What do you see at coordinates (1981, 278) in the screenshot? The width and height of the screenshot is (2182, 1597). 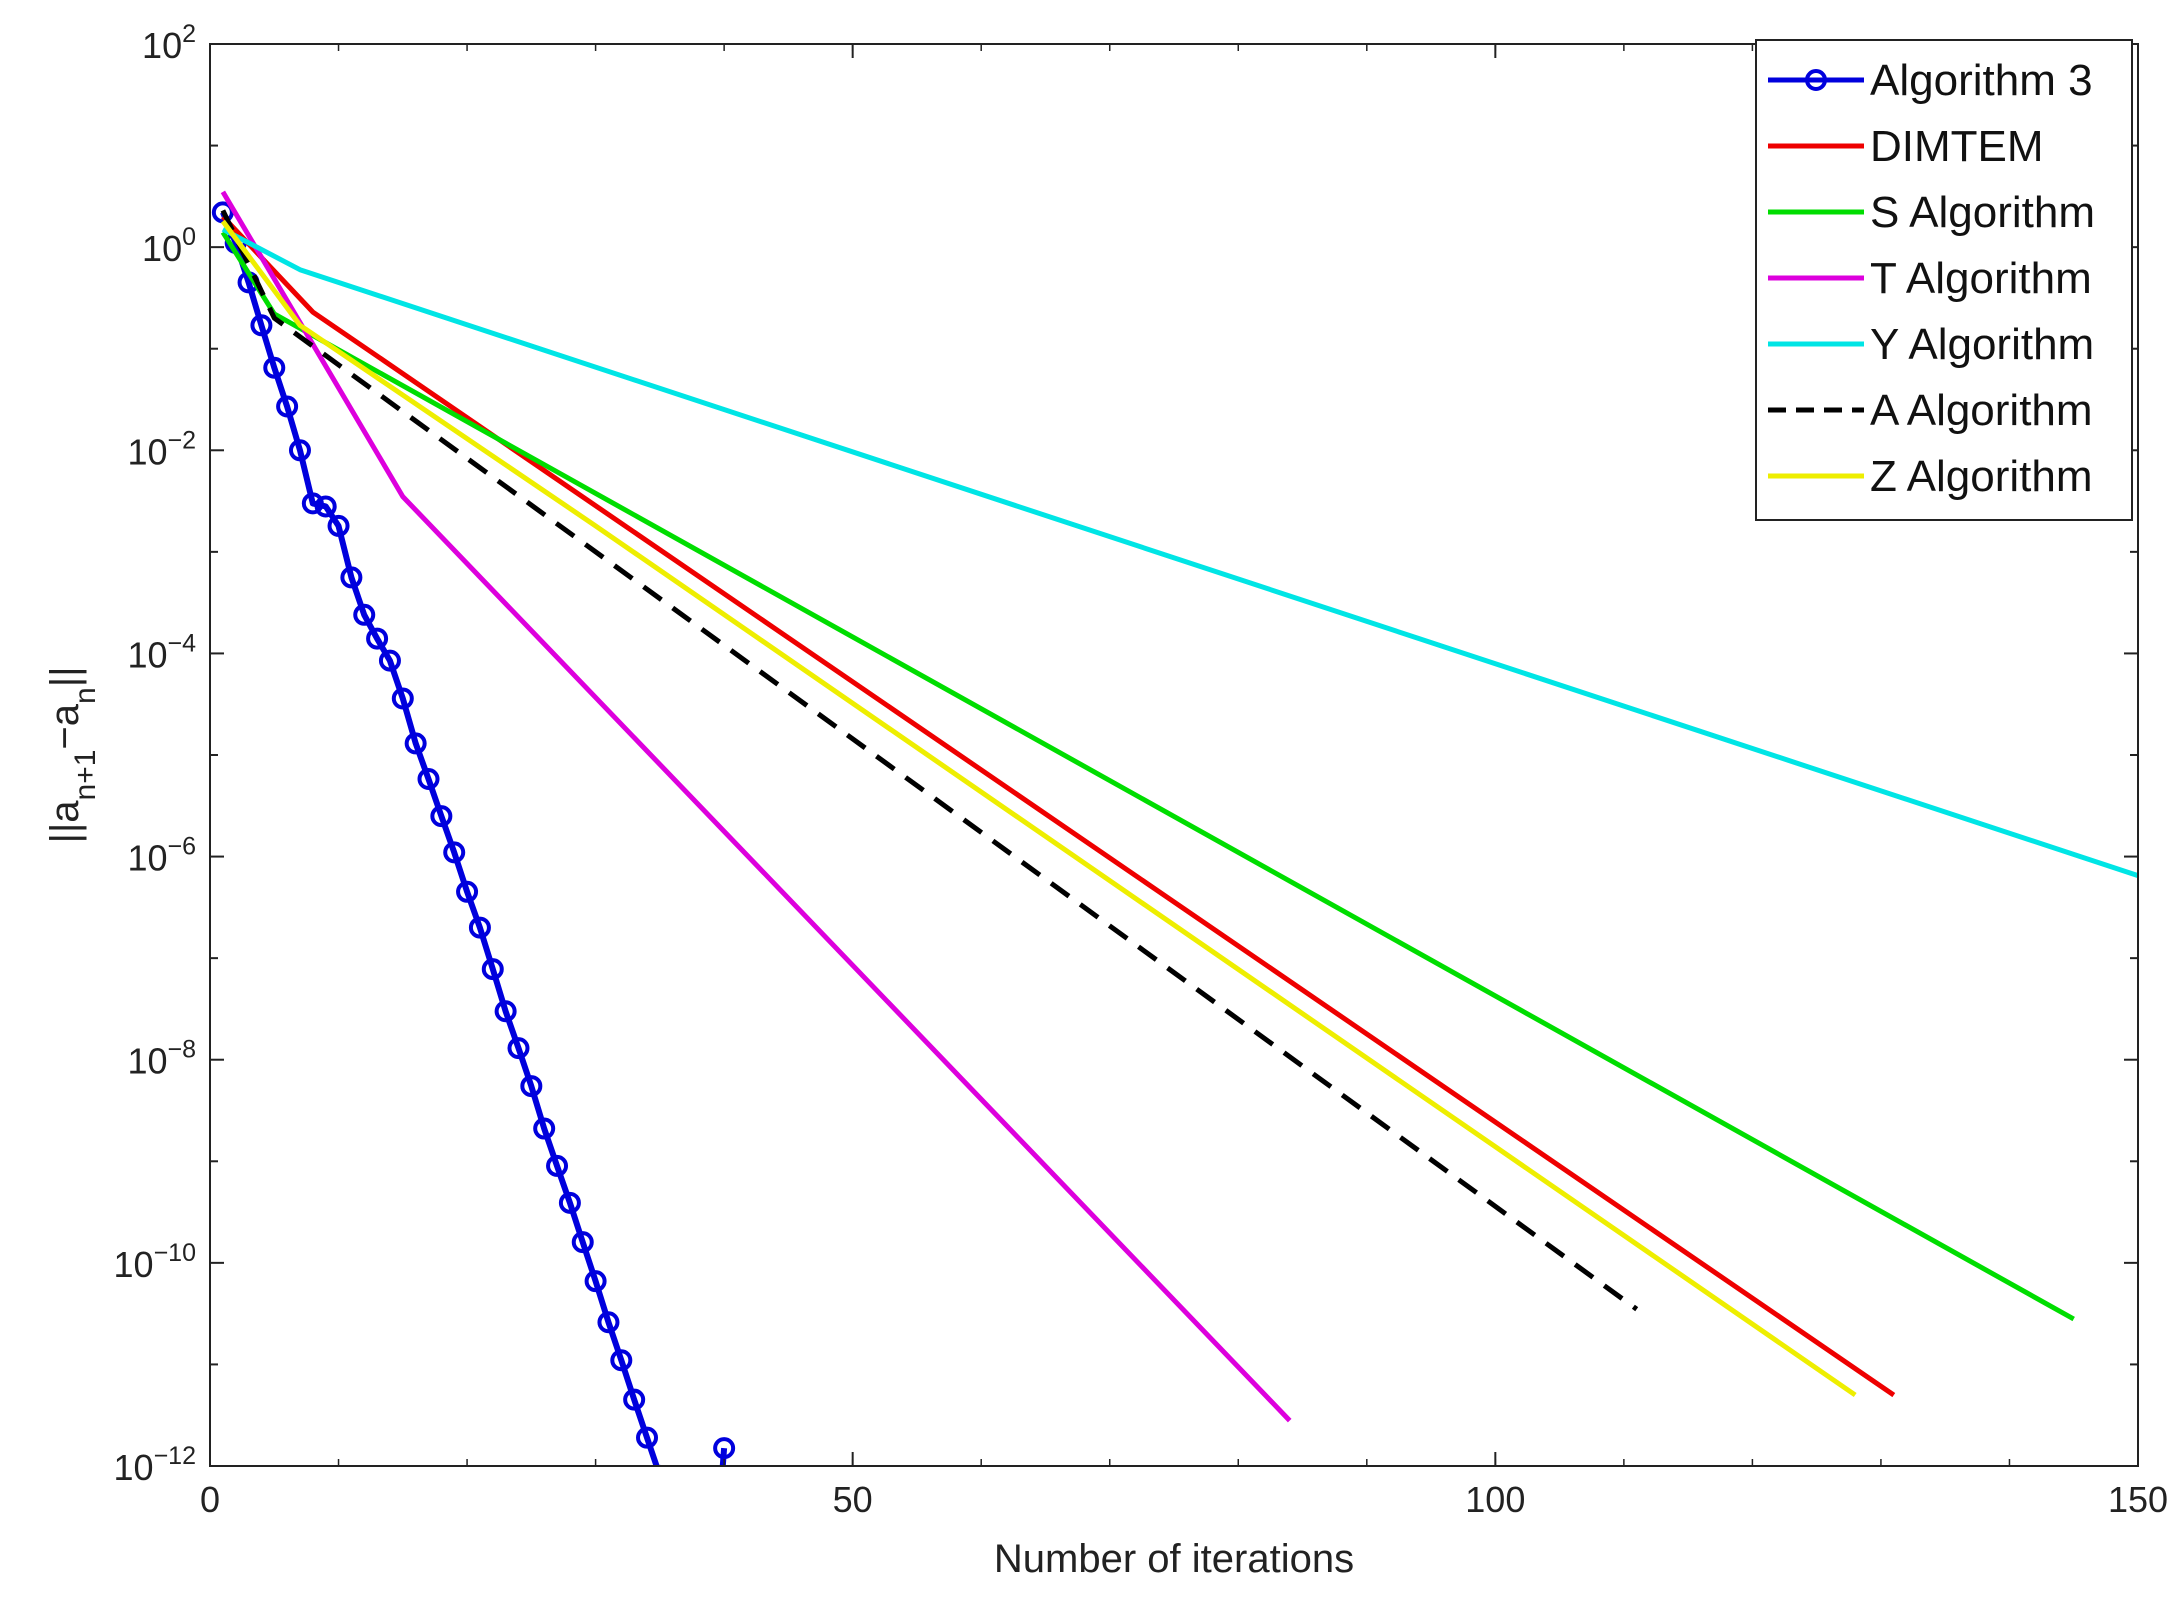 I see `legend-label: T Algorithm` at bounding box center [1981, 278].